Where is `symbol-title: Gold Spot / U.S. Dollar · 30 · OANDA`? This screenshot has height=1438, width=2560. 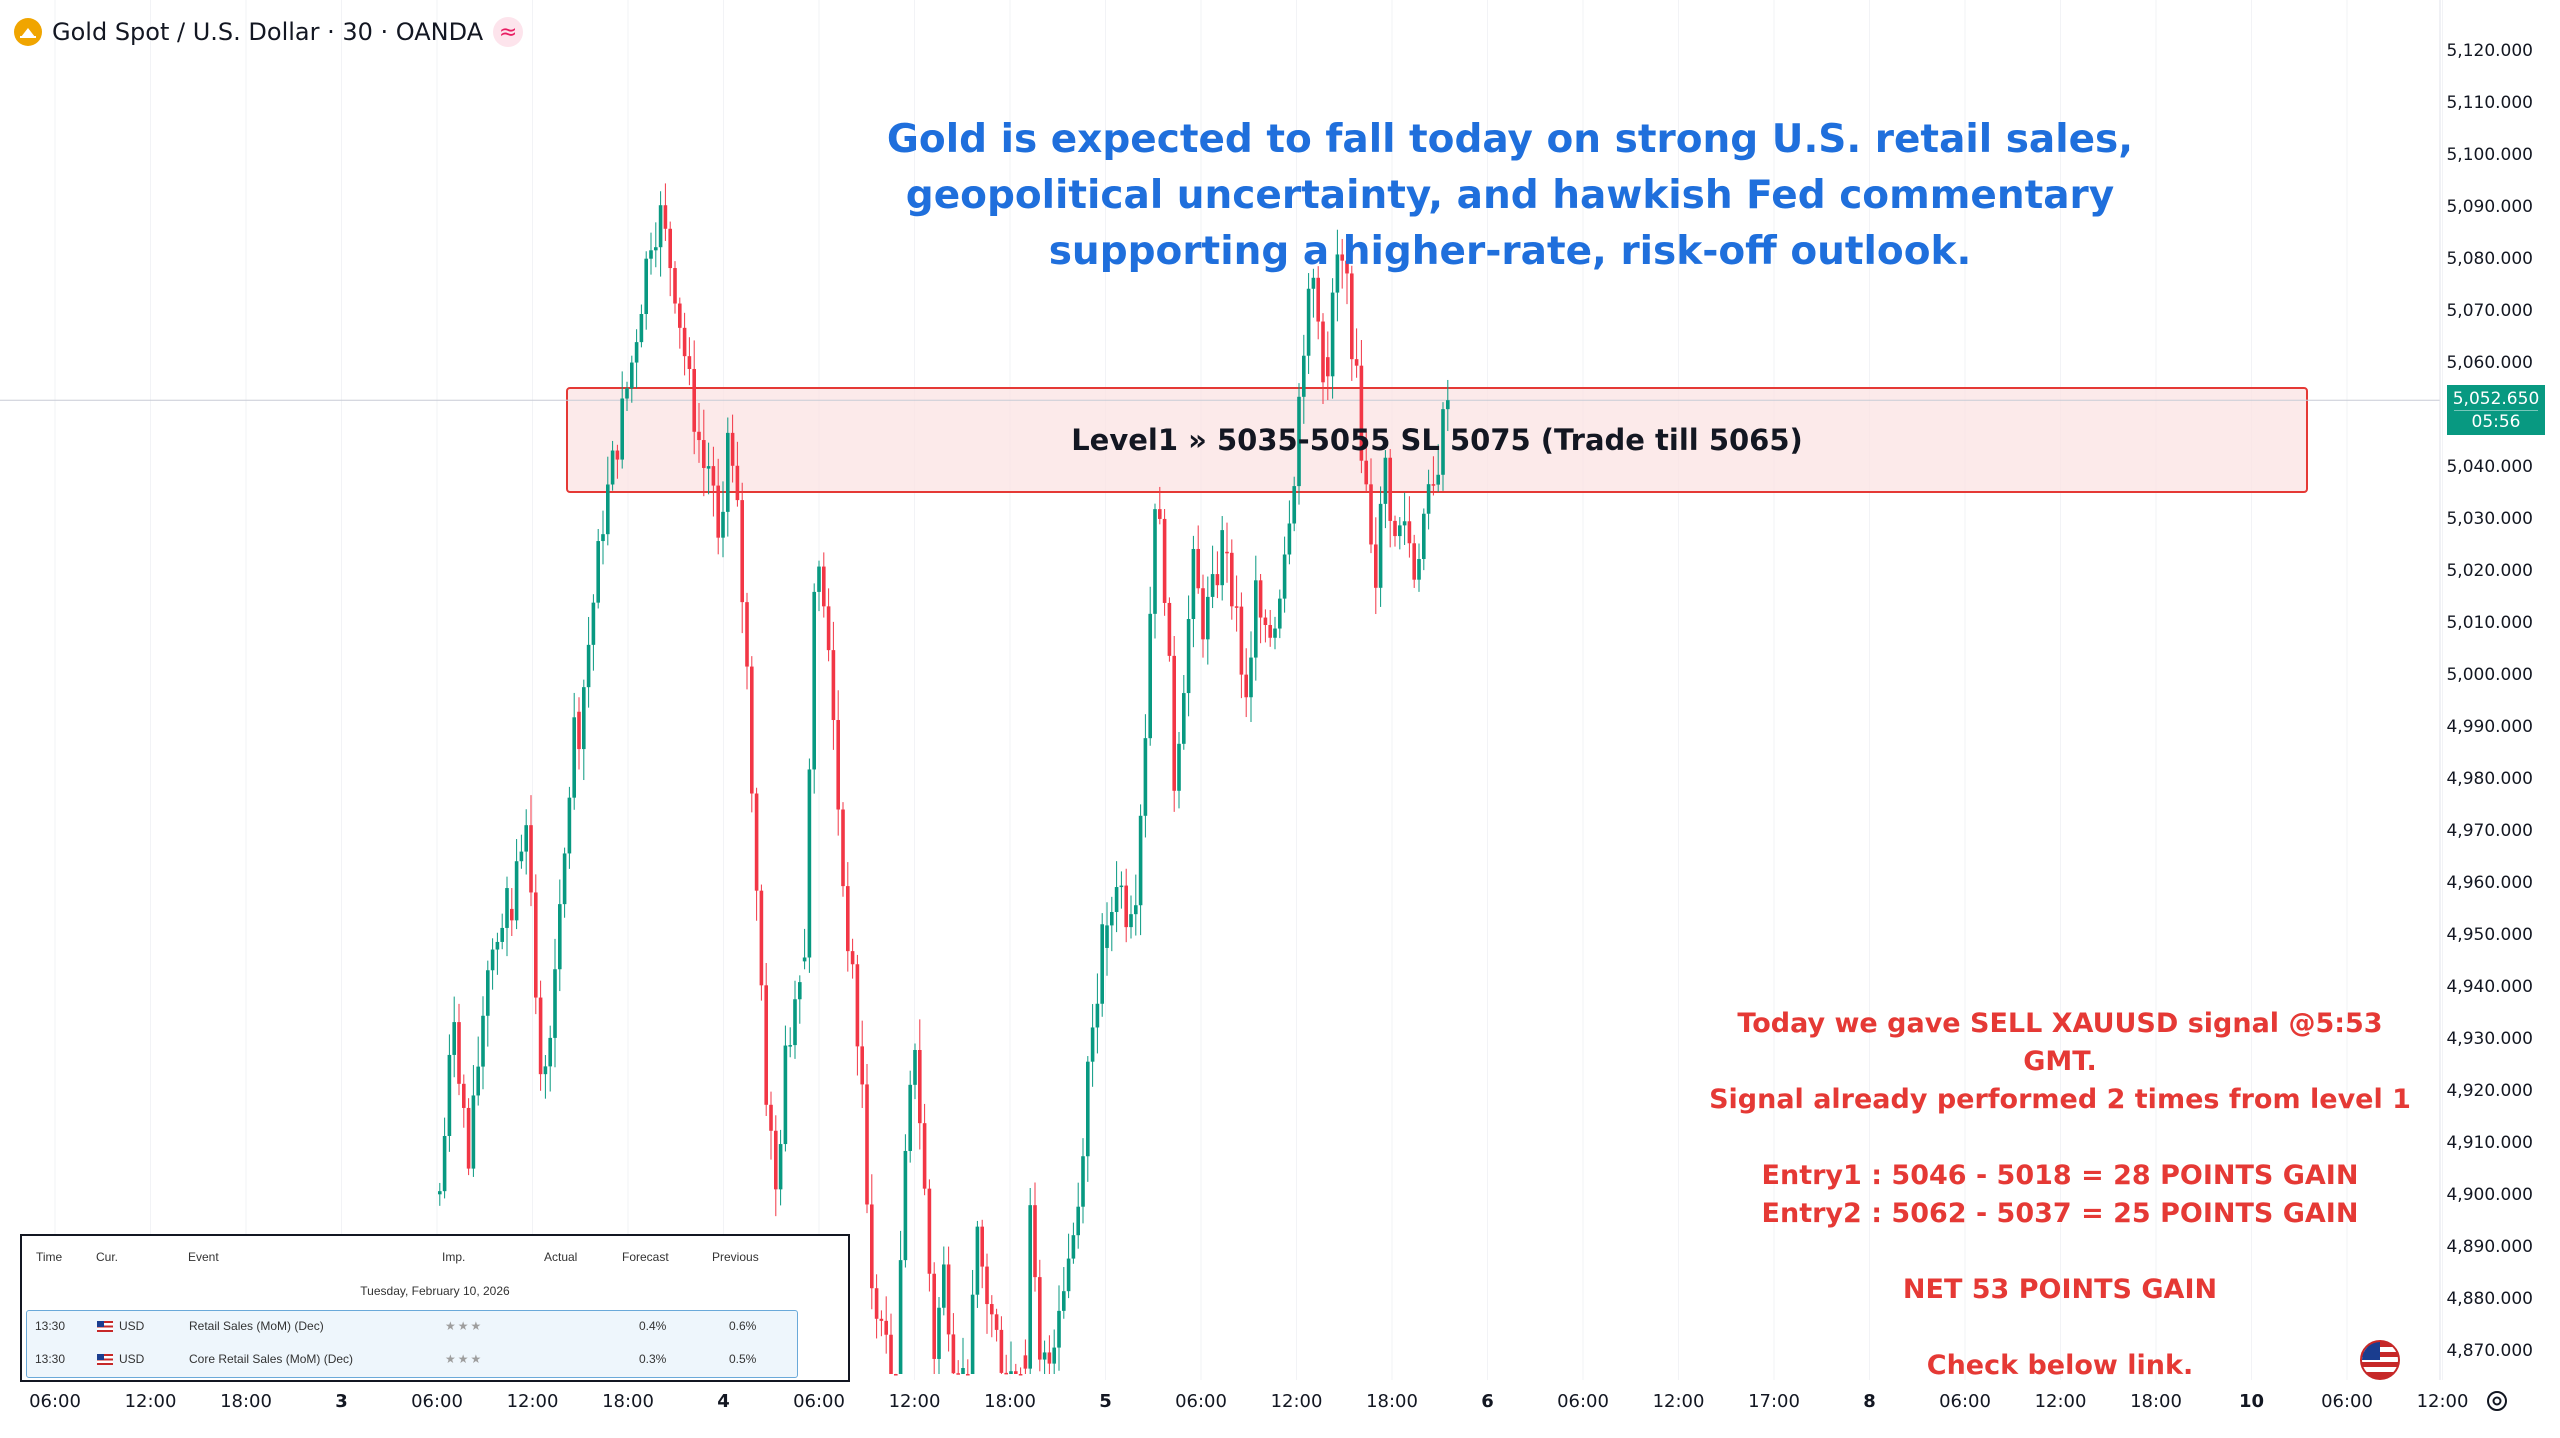 symbol-title: Gold Spot / U.S. Dollar · 30 · OANDA is located at coordinates (268, 32).